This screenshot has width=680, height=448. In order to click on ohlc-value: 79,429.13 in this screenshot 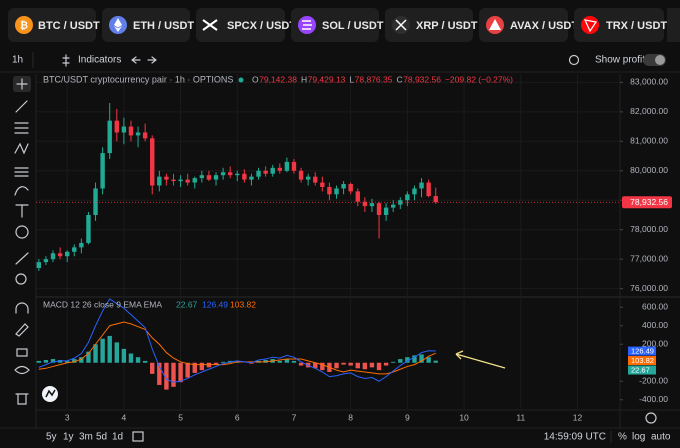, I will do `click(327, 79)`.